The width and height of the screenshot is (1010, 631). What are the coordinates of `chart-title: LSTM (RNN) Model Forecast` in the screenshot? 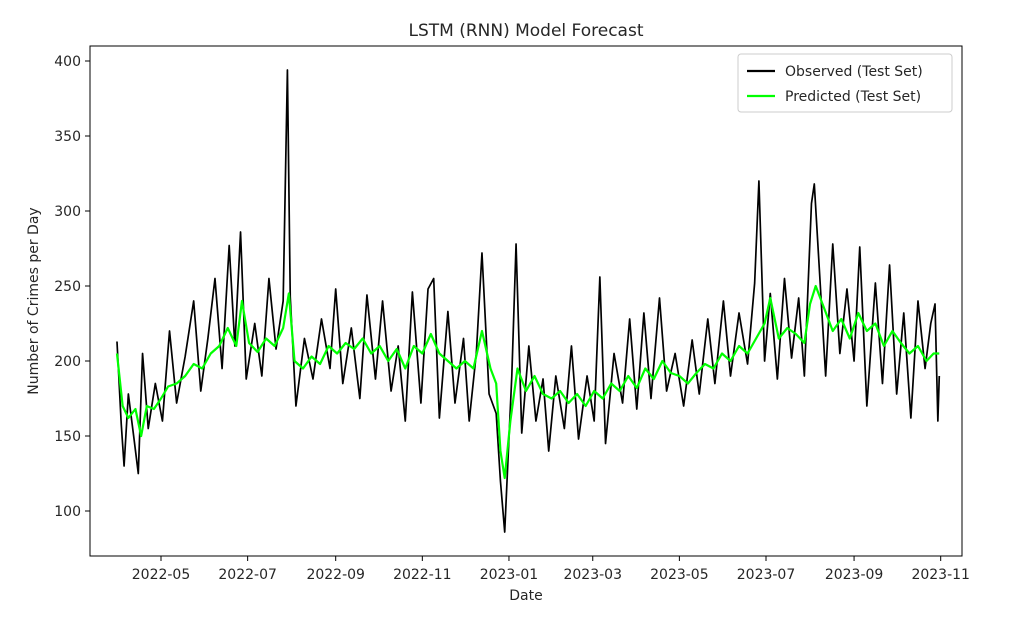 It's located at (525, 31).